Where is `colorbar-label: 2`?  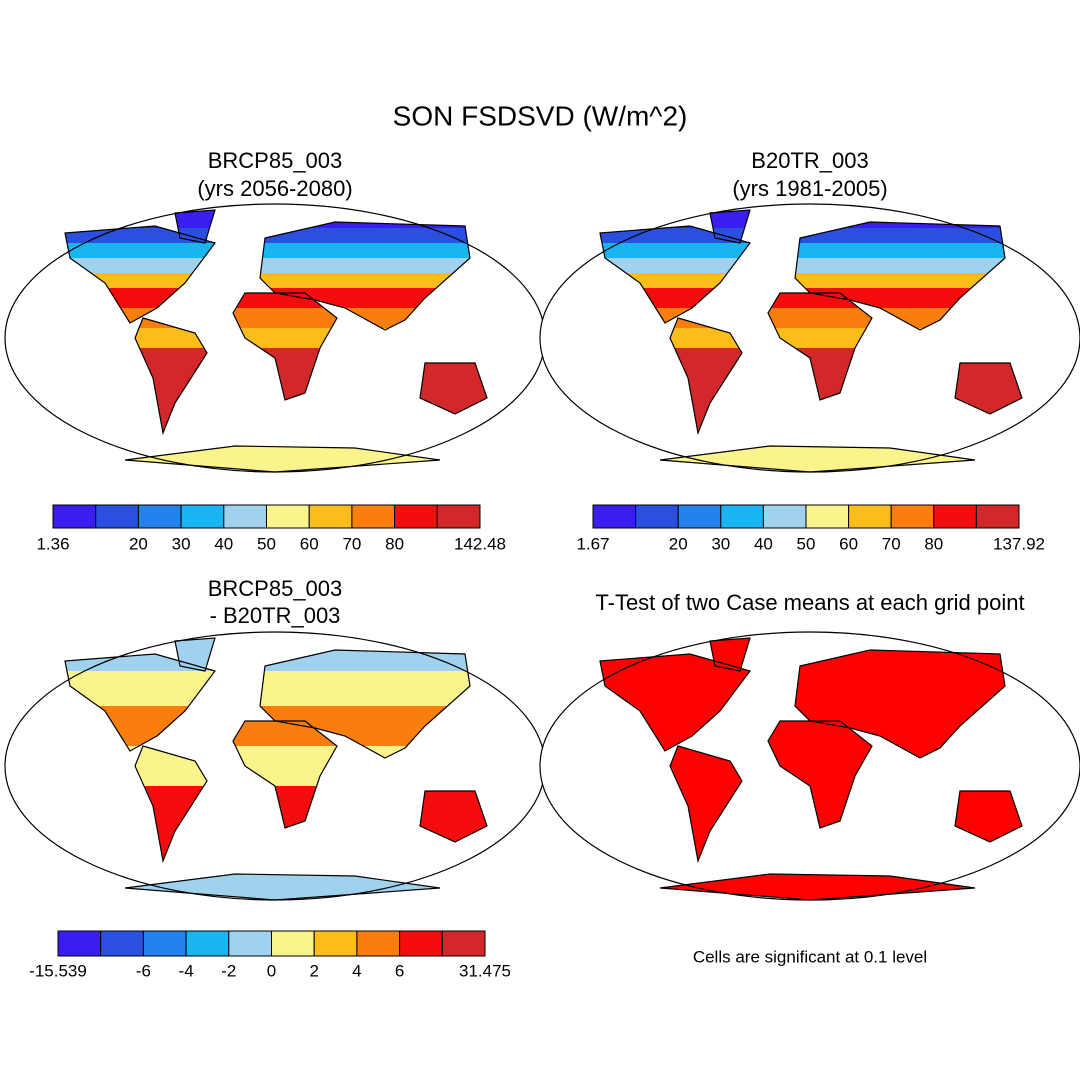
colorbar-label: 2 is located at coordinates (313, 970).